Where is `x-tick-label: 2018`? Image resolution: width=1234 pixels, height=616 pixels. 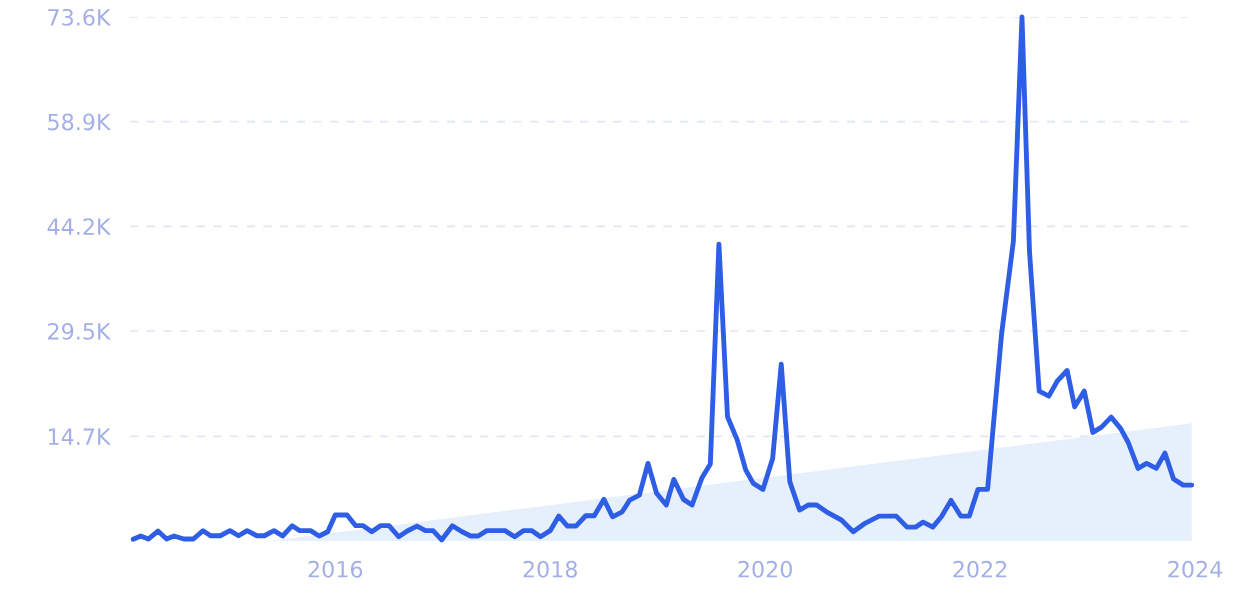
x-tick-label: 2018 is located at coordinates (550, 569).